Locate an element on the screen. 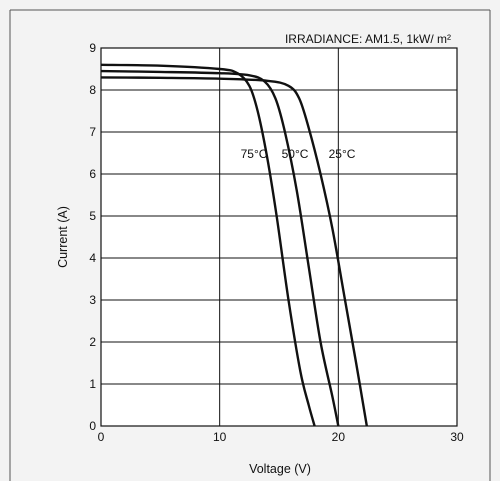  x-tick-label: 30 is located at coordinates (457, 437).